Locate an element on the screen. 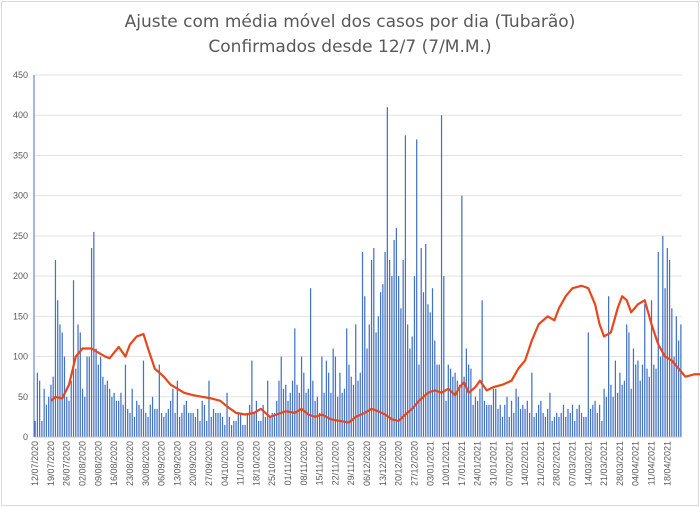  x-tick-label: 04/10/2020 is located at coordinates (225, 463).